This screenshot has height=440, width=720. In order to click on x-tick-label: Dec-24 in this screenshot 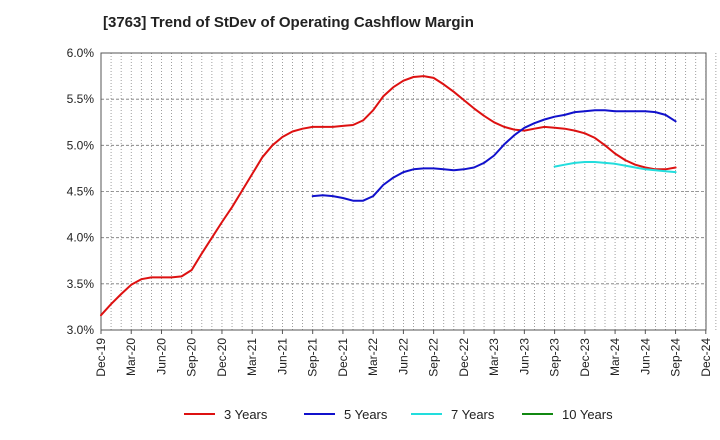, I will do `click(706, 357)`.